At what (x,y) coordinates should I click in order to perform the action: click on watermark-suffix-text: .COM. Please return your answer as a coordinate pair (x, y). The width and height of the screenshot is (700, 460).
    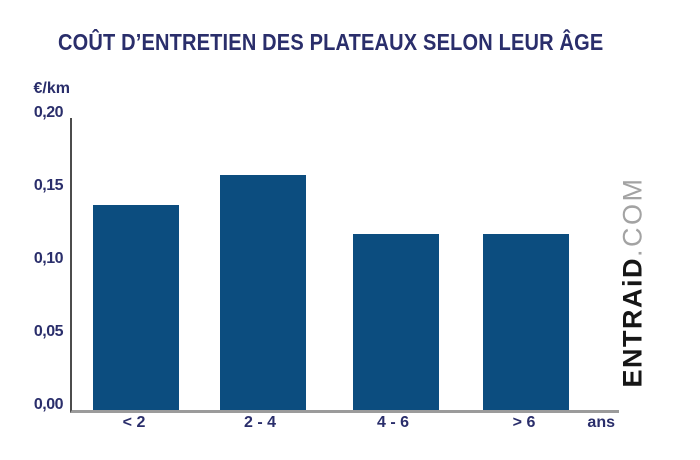
    Looking at the image, I should click on (632, 217).